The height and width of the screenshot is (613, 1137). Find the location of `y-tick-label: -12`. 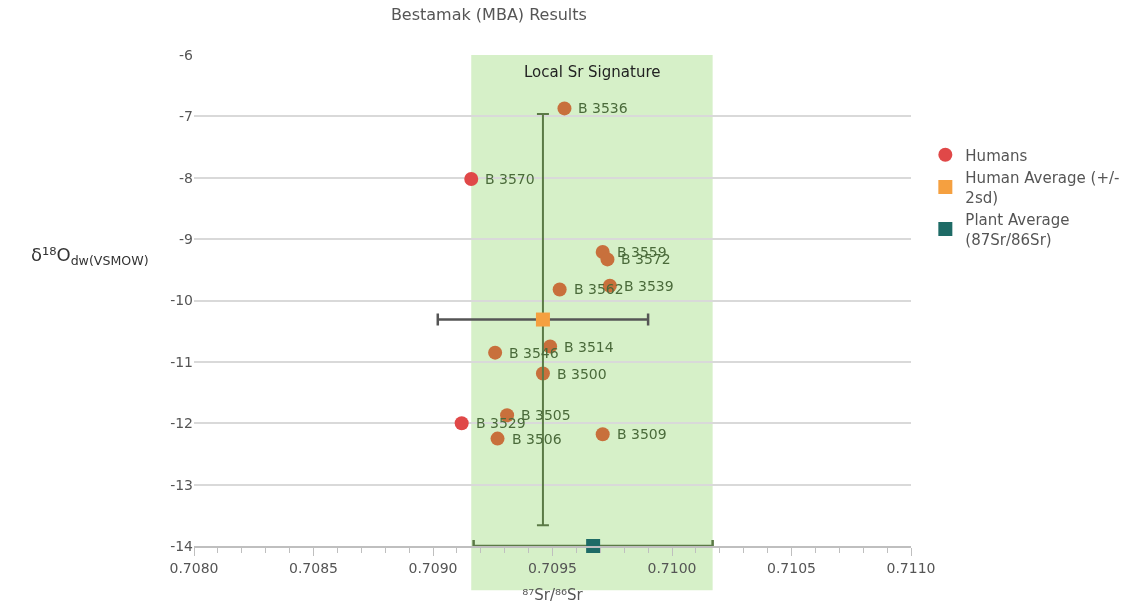

y-tick-label: -12 is located at coordinates (181, 423).